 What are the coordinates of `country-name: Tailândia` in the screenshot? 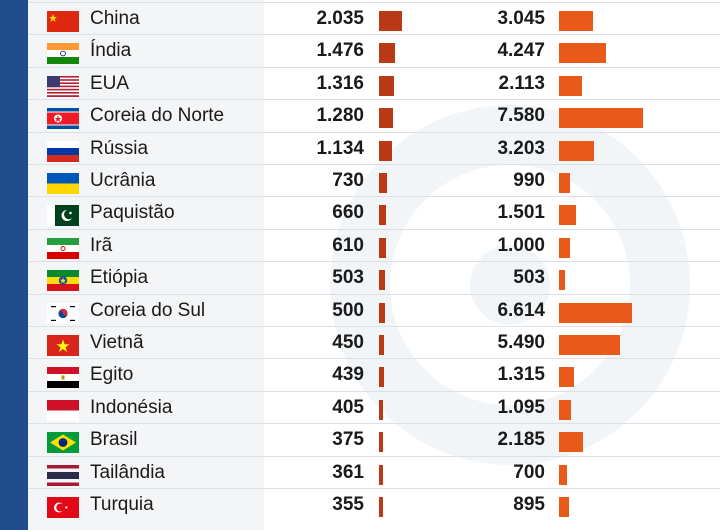 It's located at (127, 472).